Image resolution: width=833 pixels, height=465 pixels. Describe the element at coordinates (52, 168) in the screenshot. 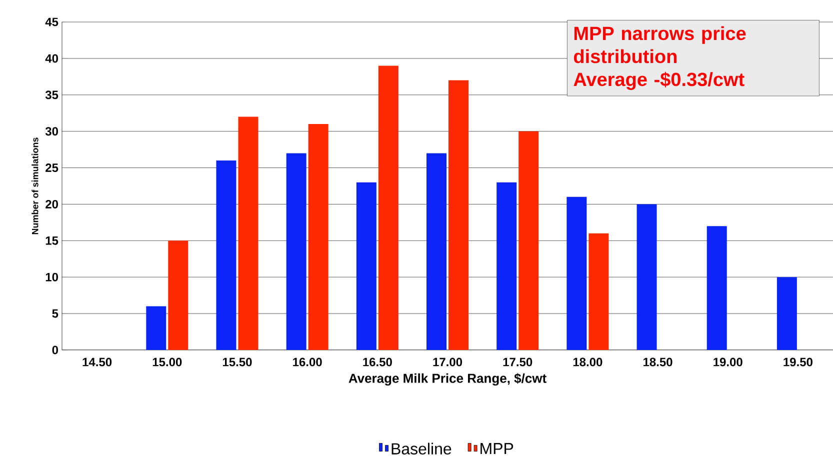

I see `y-tick-label: 25` at that location.